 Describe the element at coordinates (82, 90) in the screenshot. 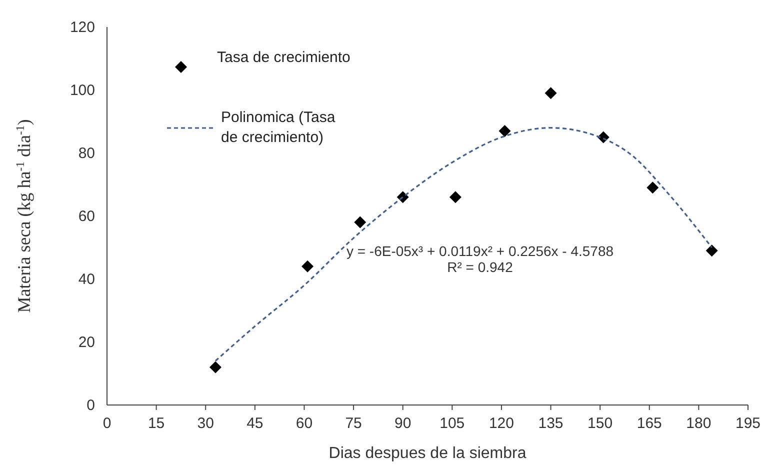

I see `y-tick-label: 100` at that location.